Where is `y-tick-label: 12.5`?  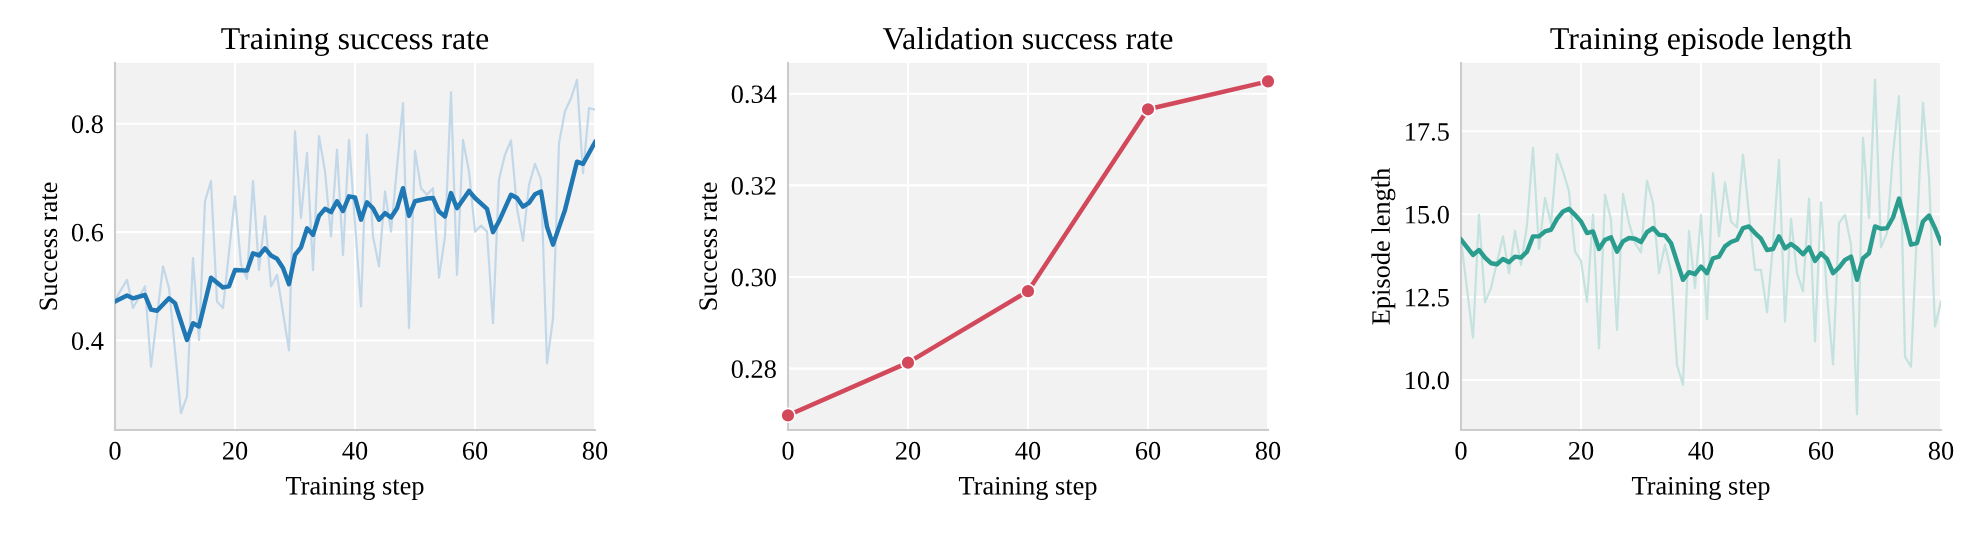
y-tick-label: 12.5 is located at coordinates (1427, 297).